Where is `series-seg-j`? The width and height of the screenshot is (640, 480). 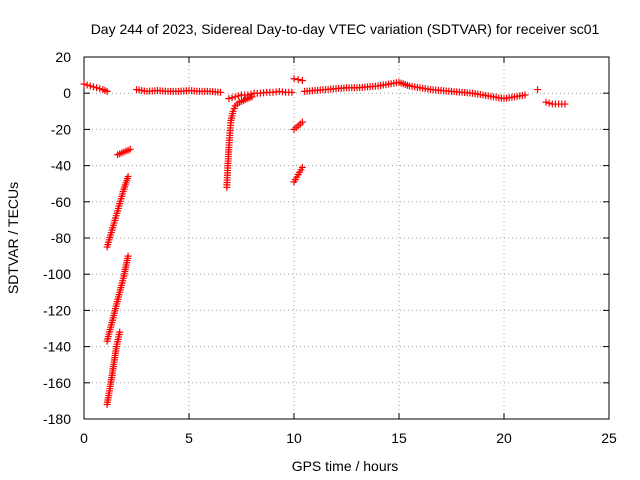 series-seg-j is located at coordinates (298, 125).